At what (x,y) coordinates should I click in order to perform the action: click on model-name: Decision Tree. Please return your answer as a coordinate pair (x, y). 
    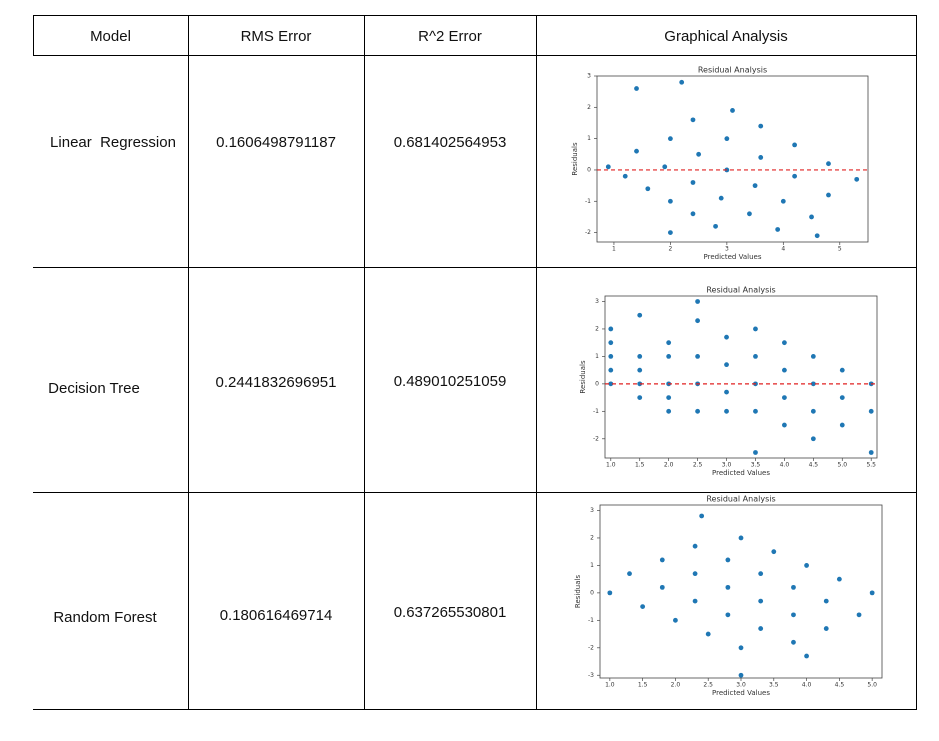
    Looking at the image, I should click on (94, 388).